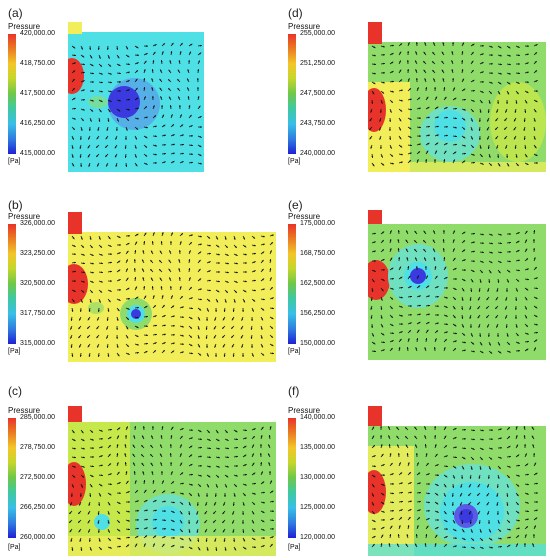  What do you see at coordinates (295, 205) in the screenshot?
I see `panel-label-e: (e)` at bounding box center [295, 205].